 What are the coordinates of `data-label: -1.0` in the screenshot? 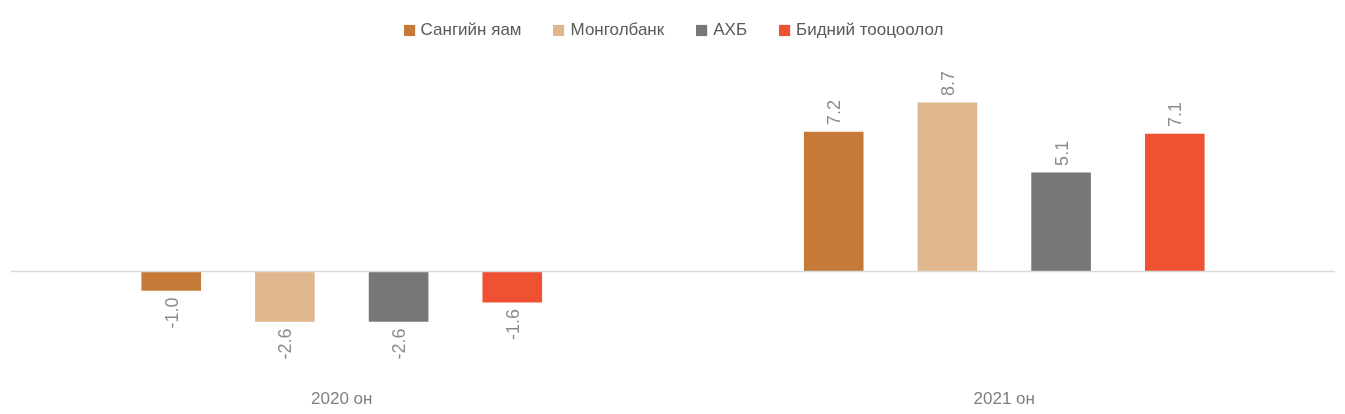 It's located at (171, 313).